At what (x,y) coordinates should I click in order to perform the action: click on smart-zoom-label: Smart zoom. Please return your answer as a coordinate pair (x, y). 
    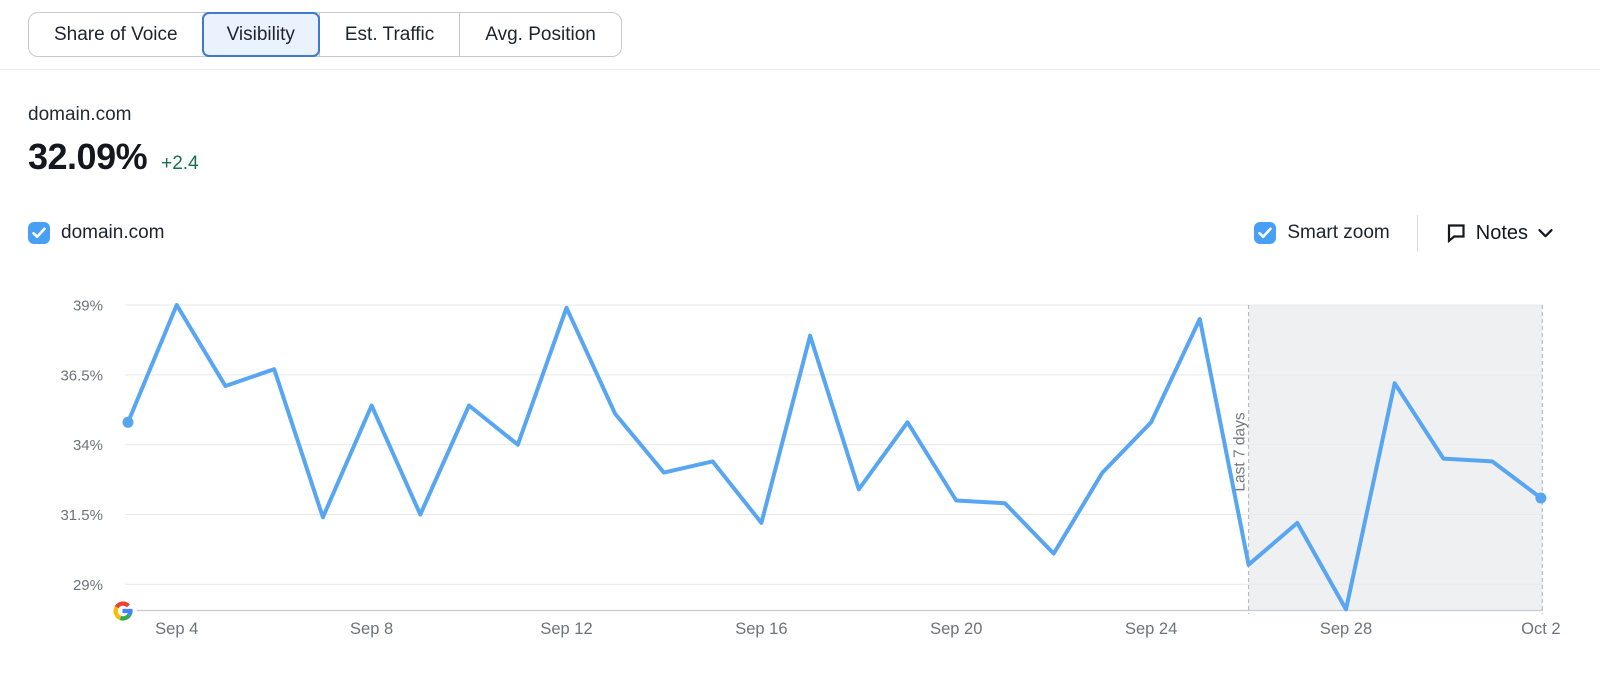
    Looking at the image, I should click on (1338, 232).